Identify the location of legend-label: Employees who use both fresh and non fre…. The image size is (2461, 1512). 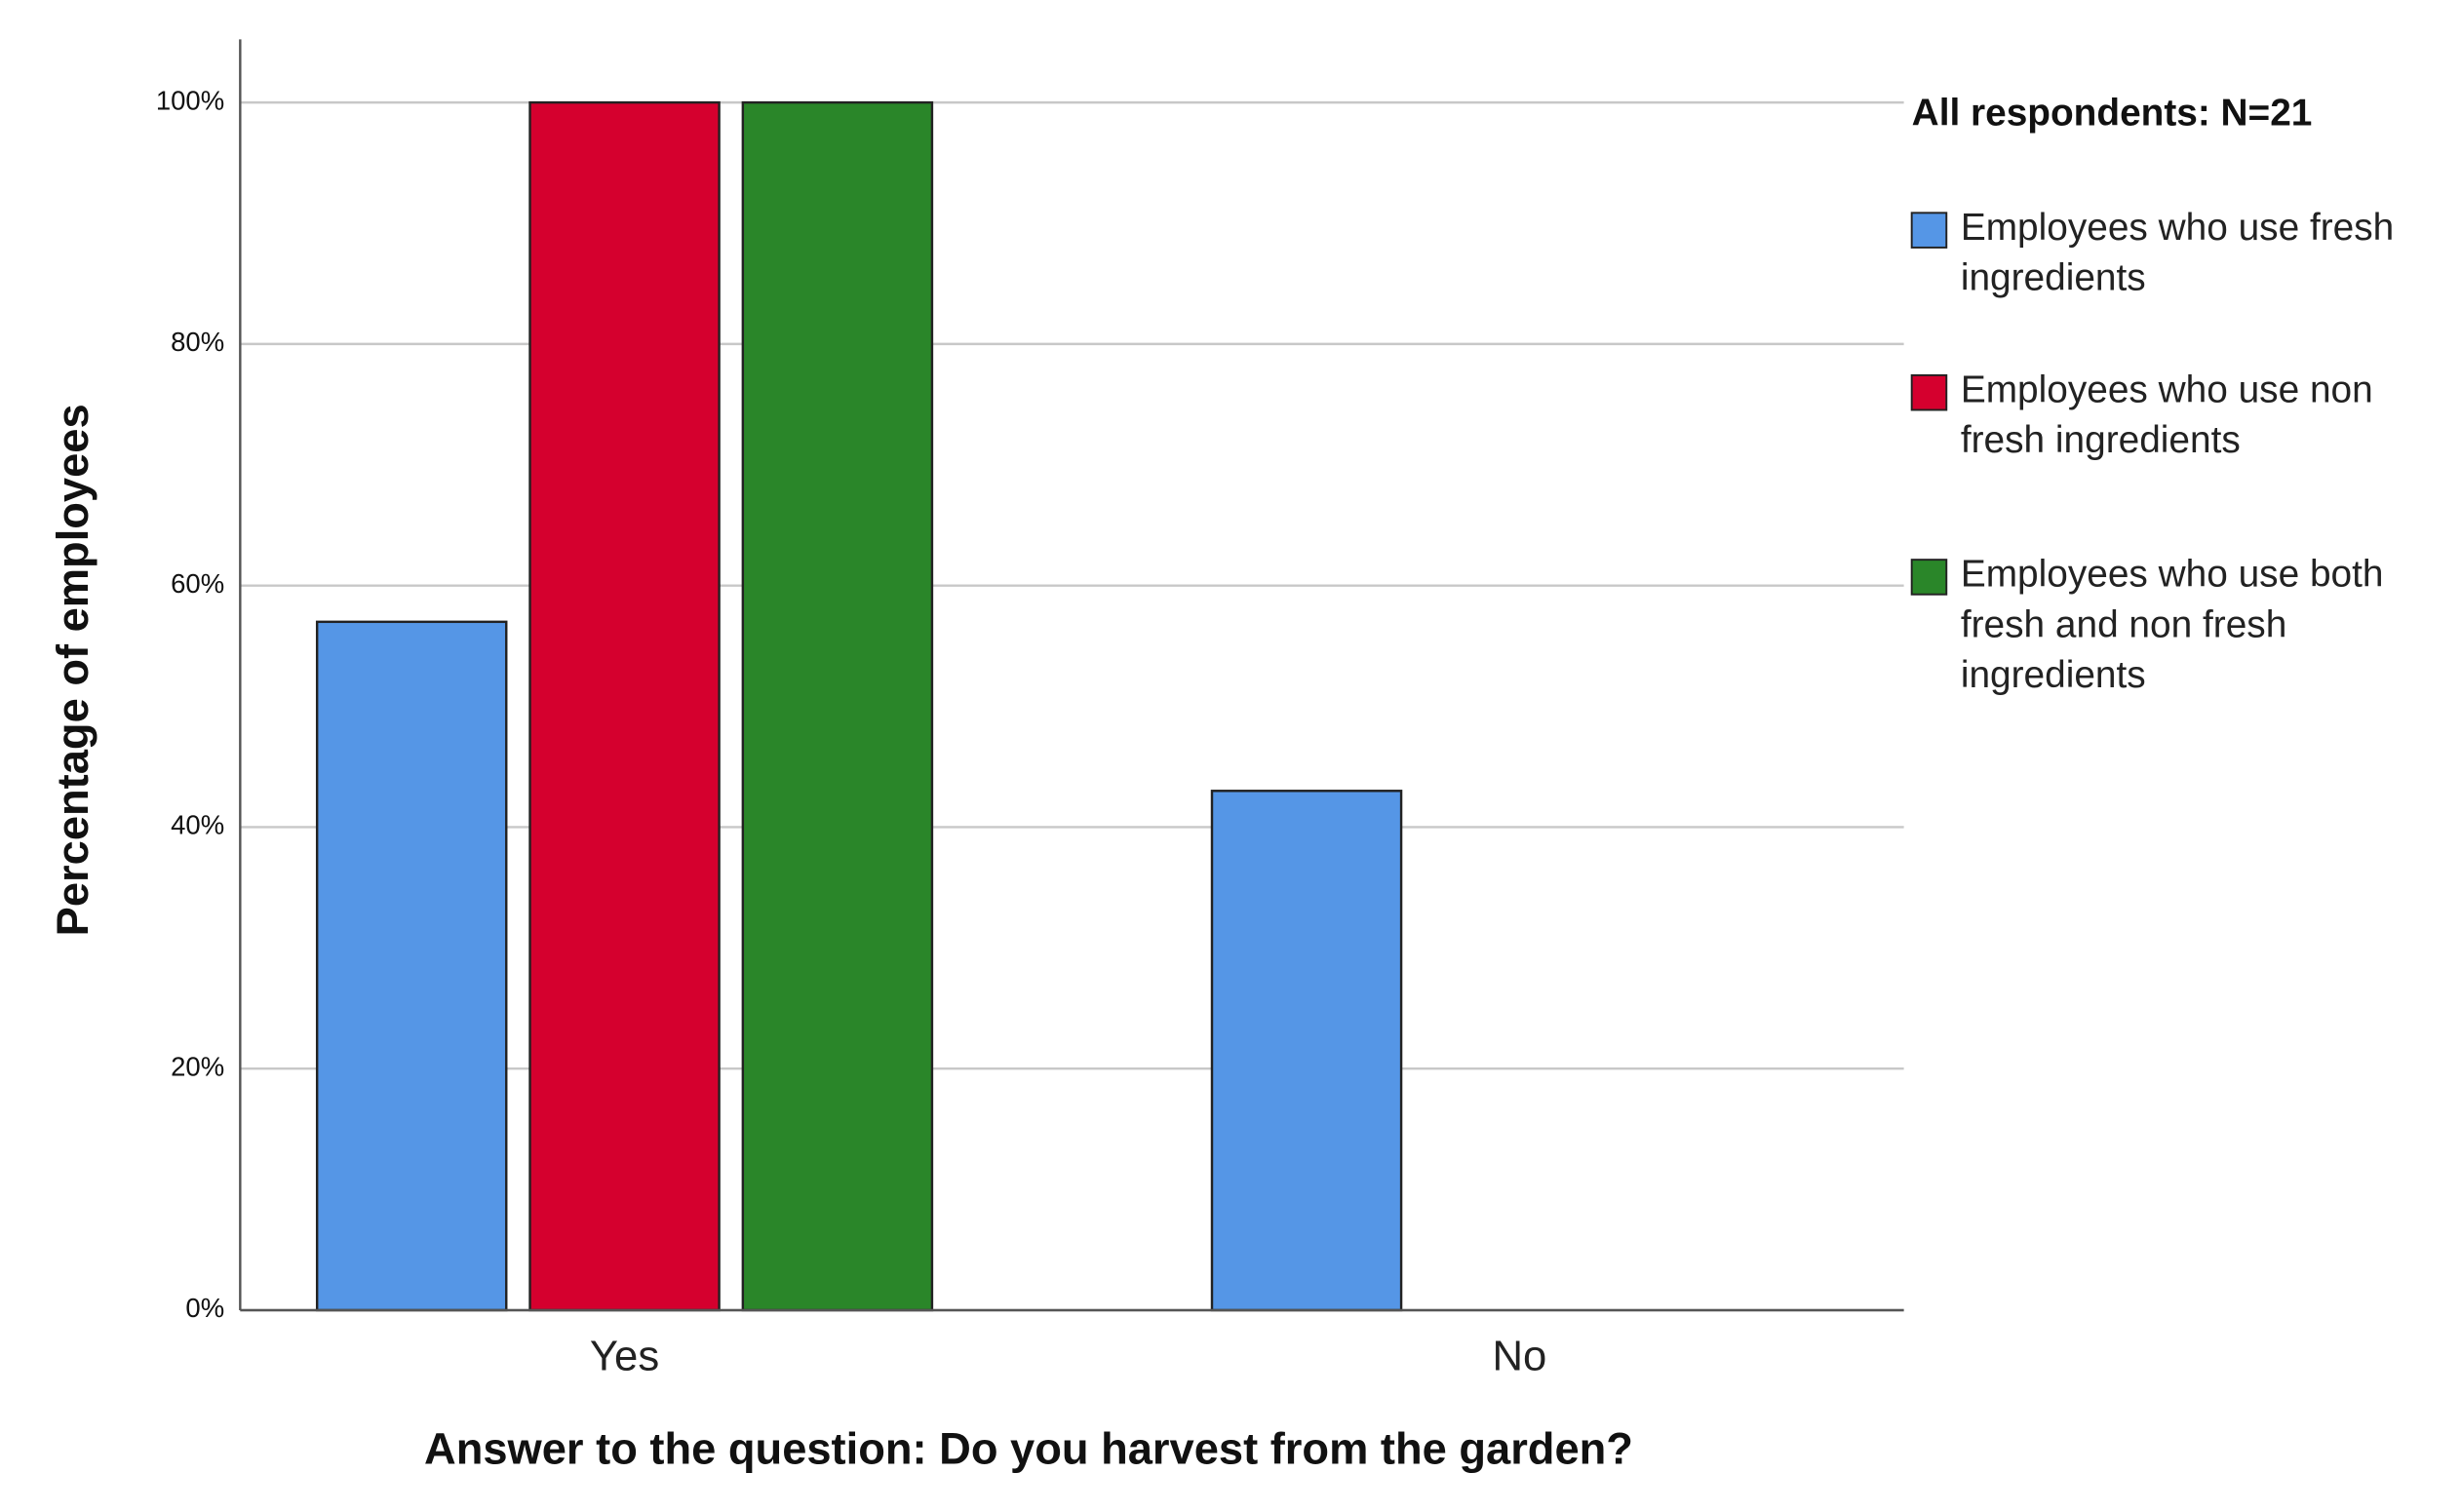
(2172, 625).